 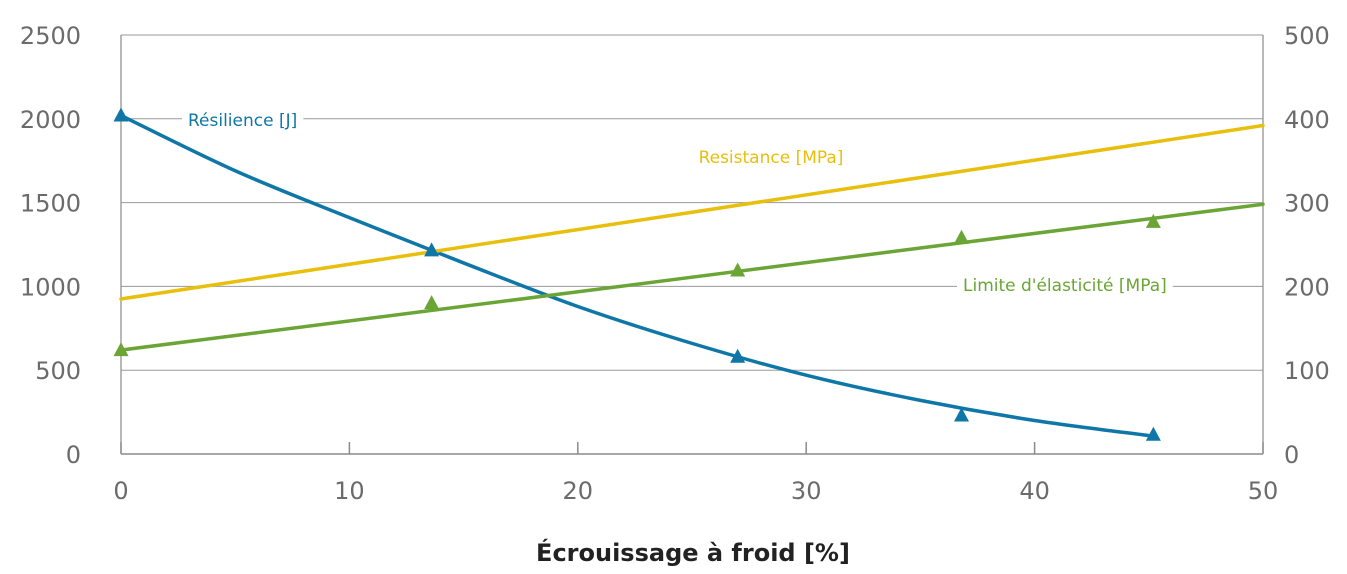 I want to click on resistance-label-background, so click(x=771, y=158).